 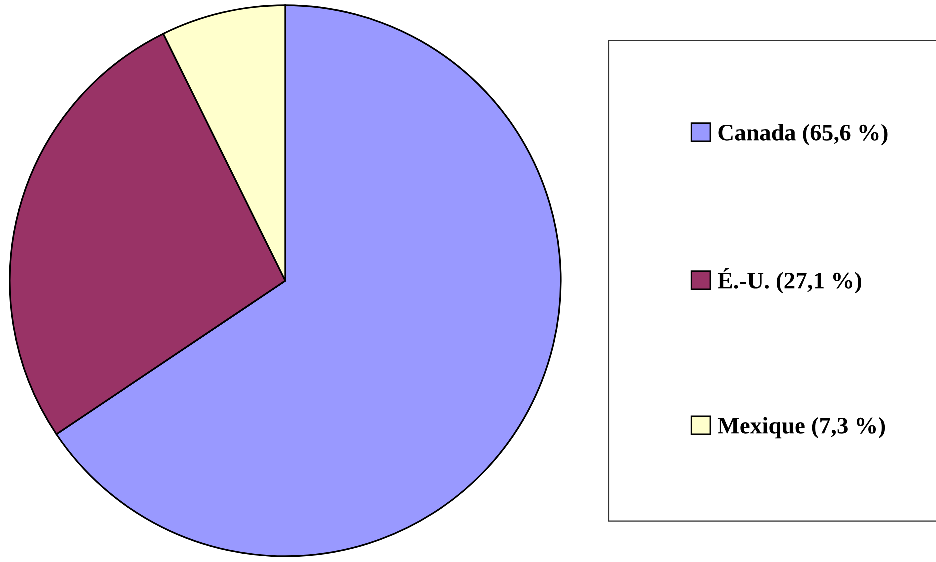 What do you see at coordinates (802, 428) in the screenshot?
I see `legend-label: Mexique (7,3 %)` at bounding box center [802, 428].